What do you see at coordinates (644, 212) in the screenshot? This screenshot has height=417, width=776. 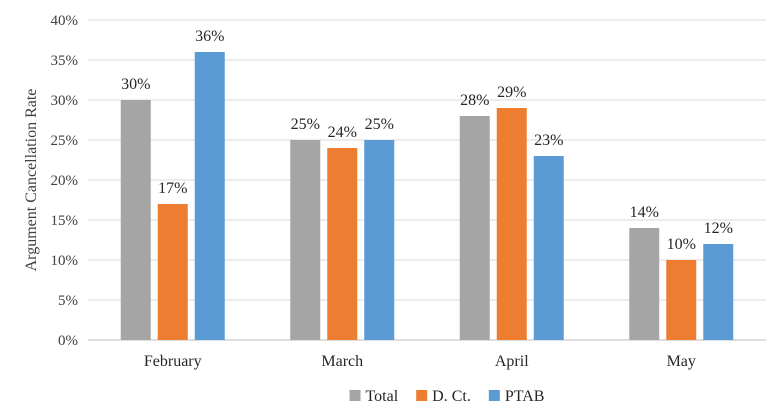 I see `data-label: 14%` at bounding box center [644, 212].